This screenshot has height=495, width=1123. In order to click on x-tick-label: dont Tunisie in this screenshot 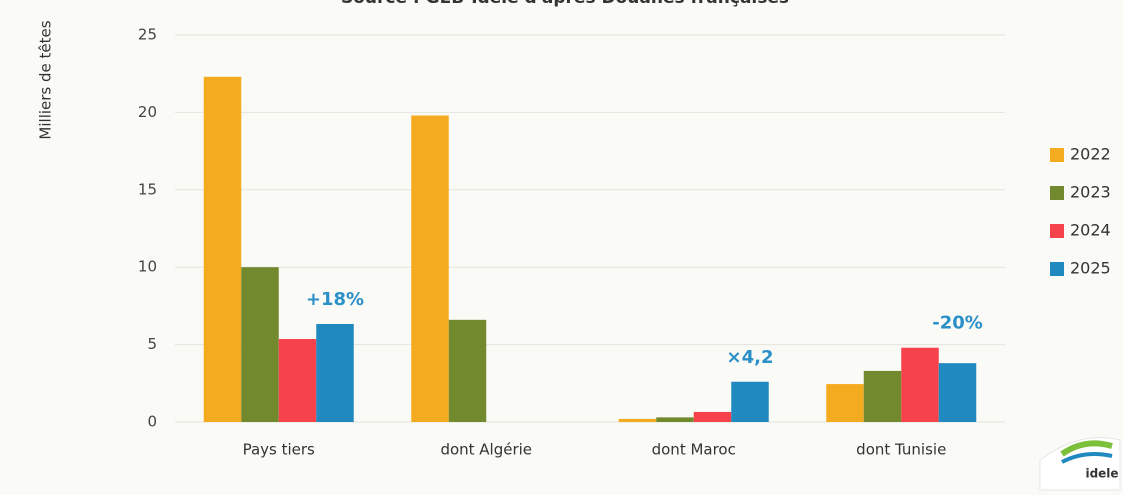, I will do `click(901, 450)`.